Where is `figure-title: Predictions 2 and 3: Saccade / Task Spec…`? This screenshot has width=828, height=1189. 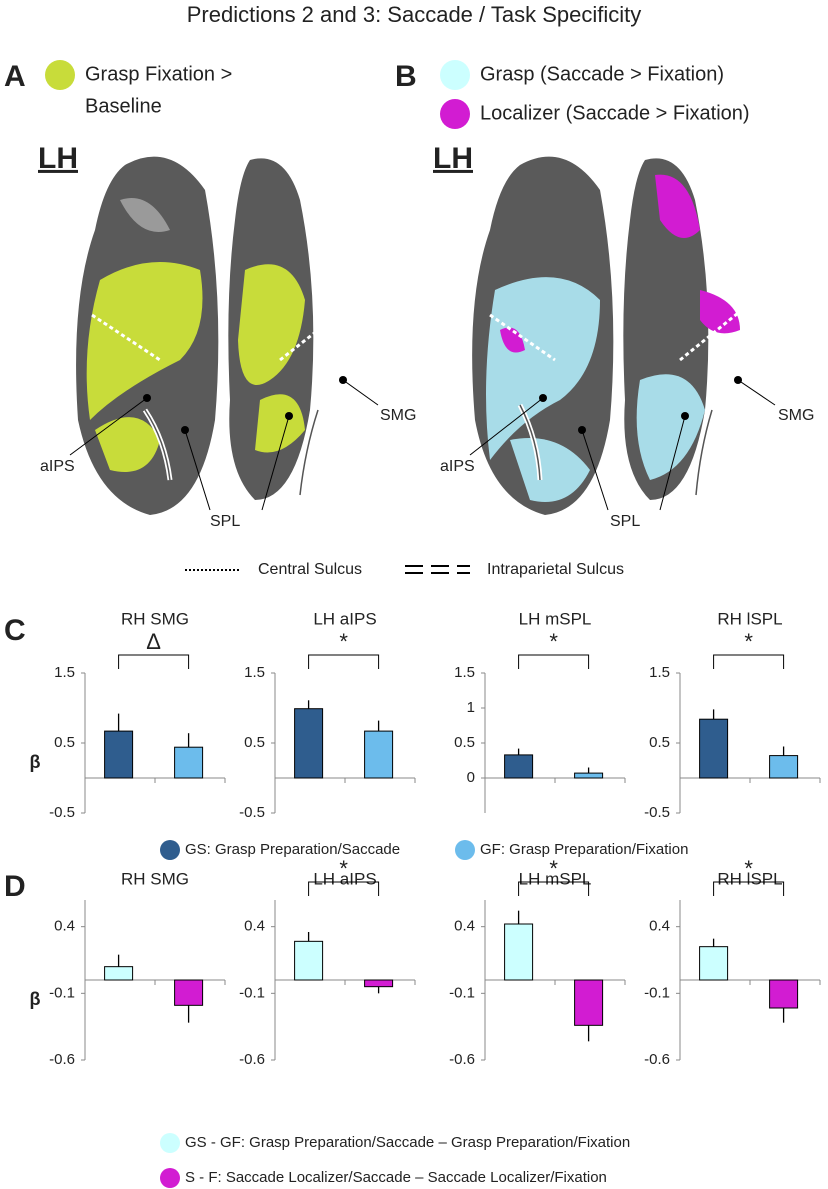 figure-title: Predictions 2 and 3: Saccade / Task Spec… is located at coordinates (414, 14).